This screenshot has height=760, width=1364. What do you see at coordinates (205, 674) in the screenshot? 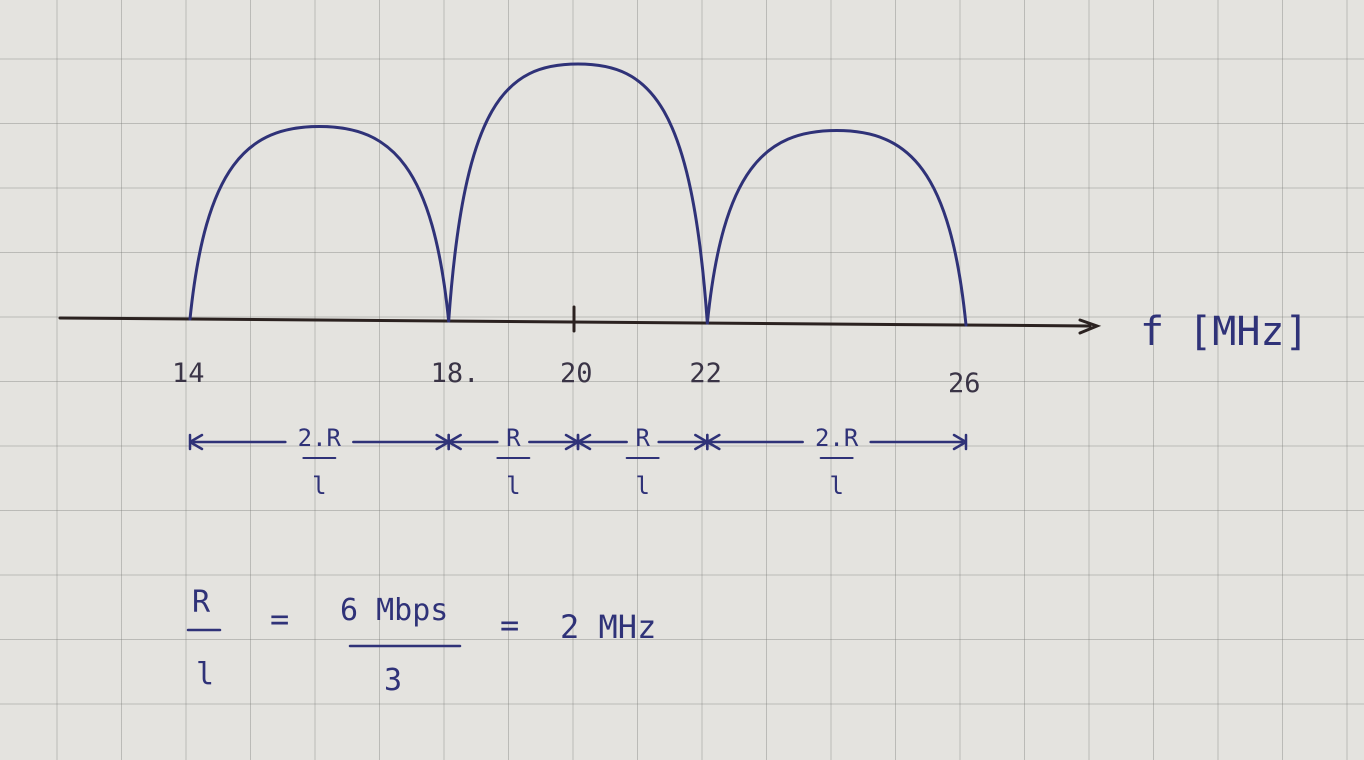
I see `equation-lhs-denominator: l` at bounding box center [205, 674].